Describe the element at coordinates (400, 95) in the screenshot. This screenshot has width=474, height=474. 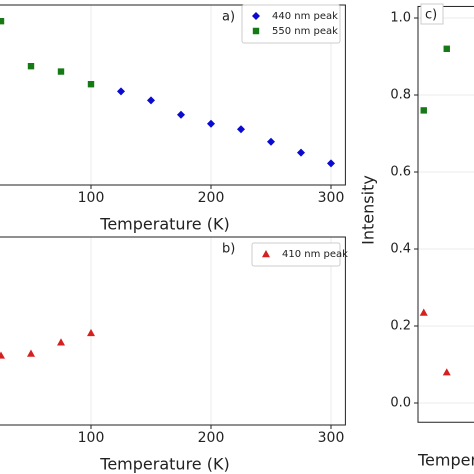
I see `y-tick-label: 0.8` at that location.